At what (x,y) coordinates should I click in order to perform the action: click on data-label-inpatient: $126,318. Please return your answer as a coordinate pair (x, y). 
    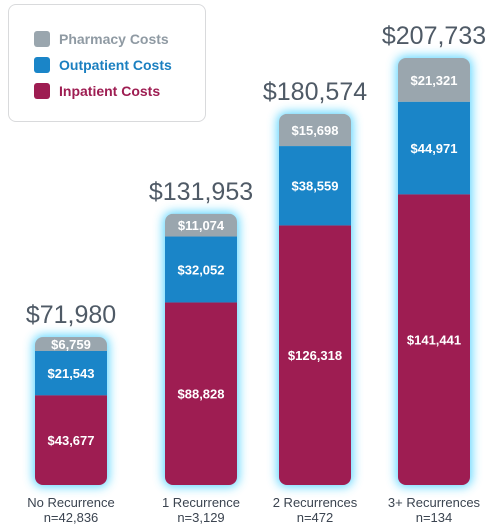
    Looking at the image, I should click on (315, 355).